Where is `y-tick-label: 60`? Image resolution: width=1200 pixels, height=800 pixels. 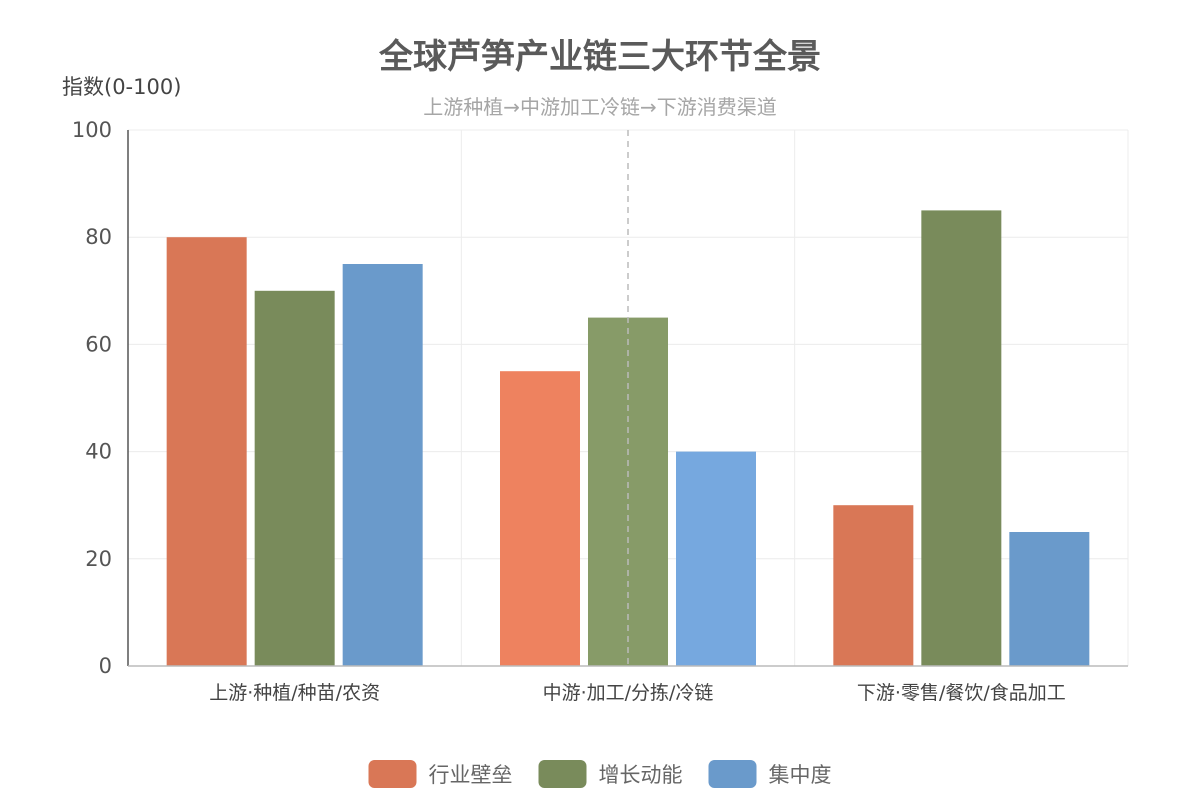
y-tick-label: 60 is located at coordinates (98, 344).